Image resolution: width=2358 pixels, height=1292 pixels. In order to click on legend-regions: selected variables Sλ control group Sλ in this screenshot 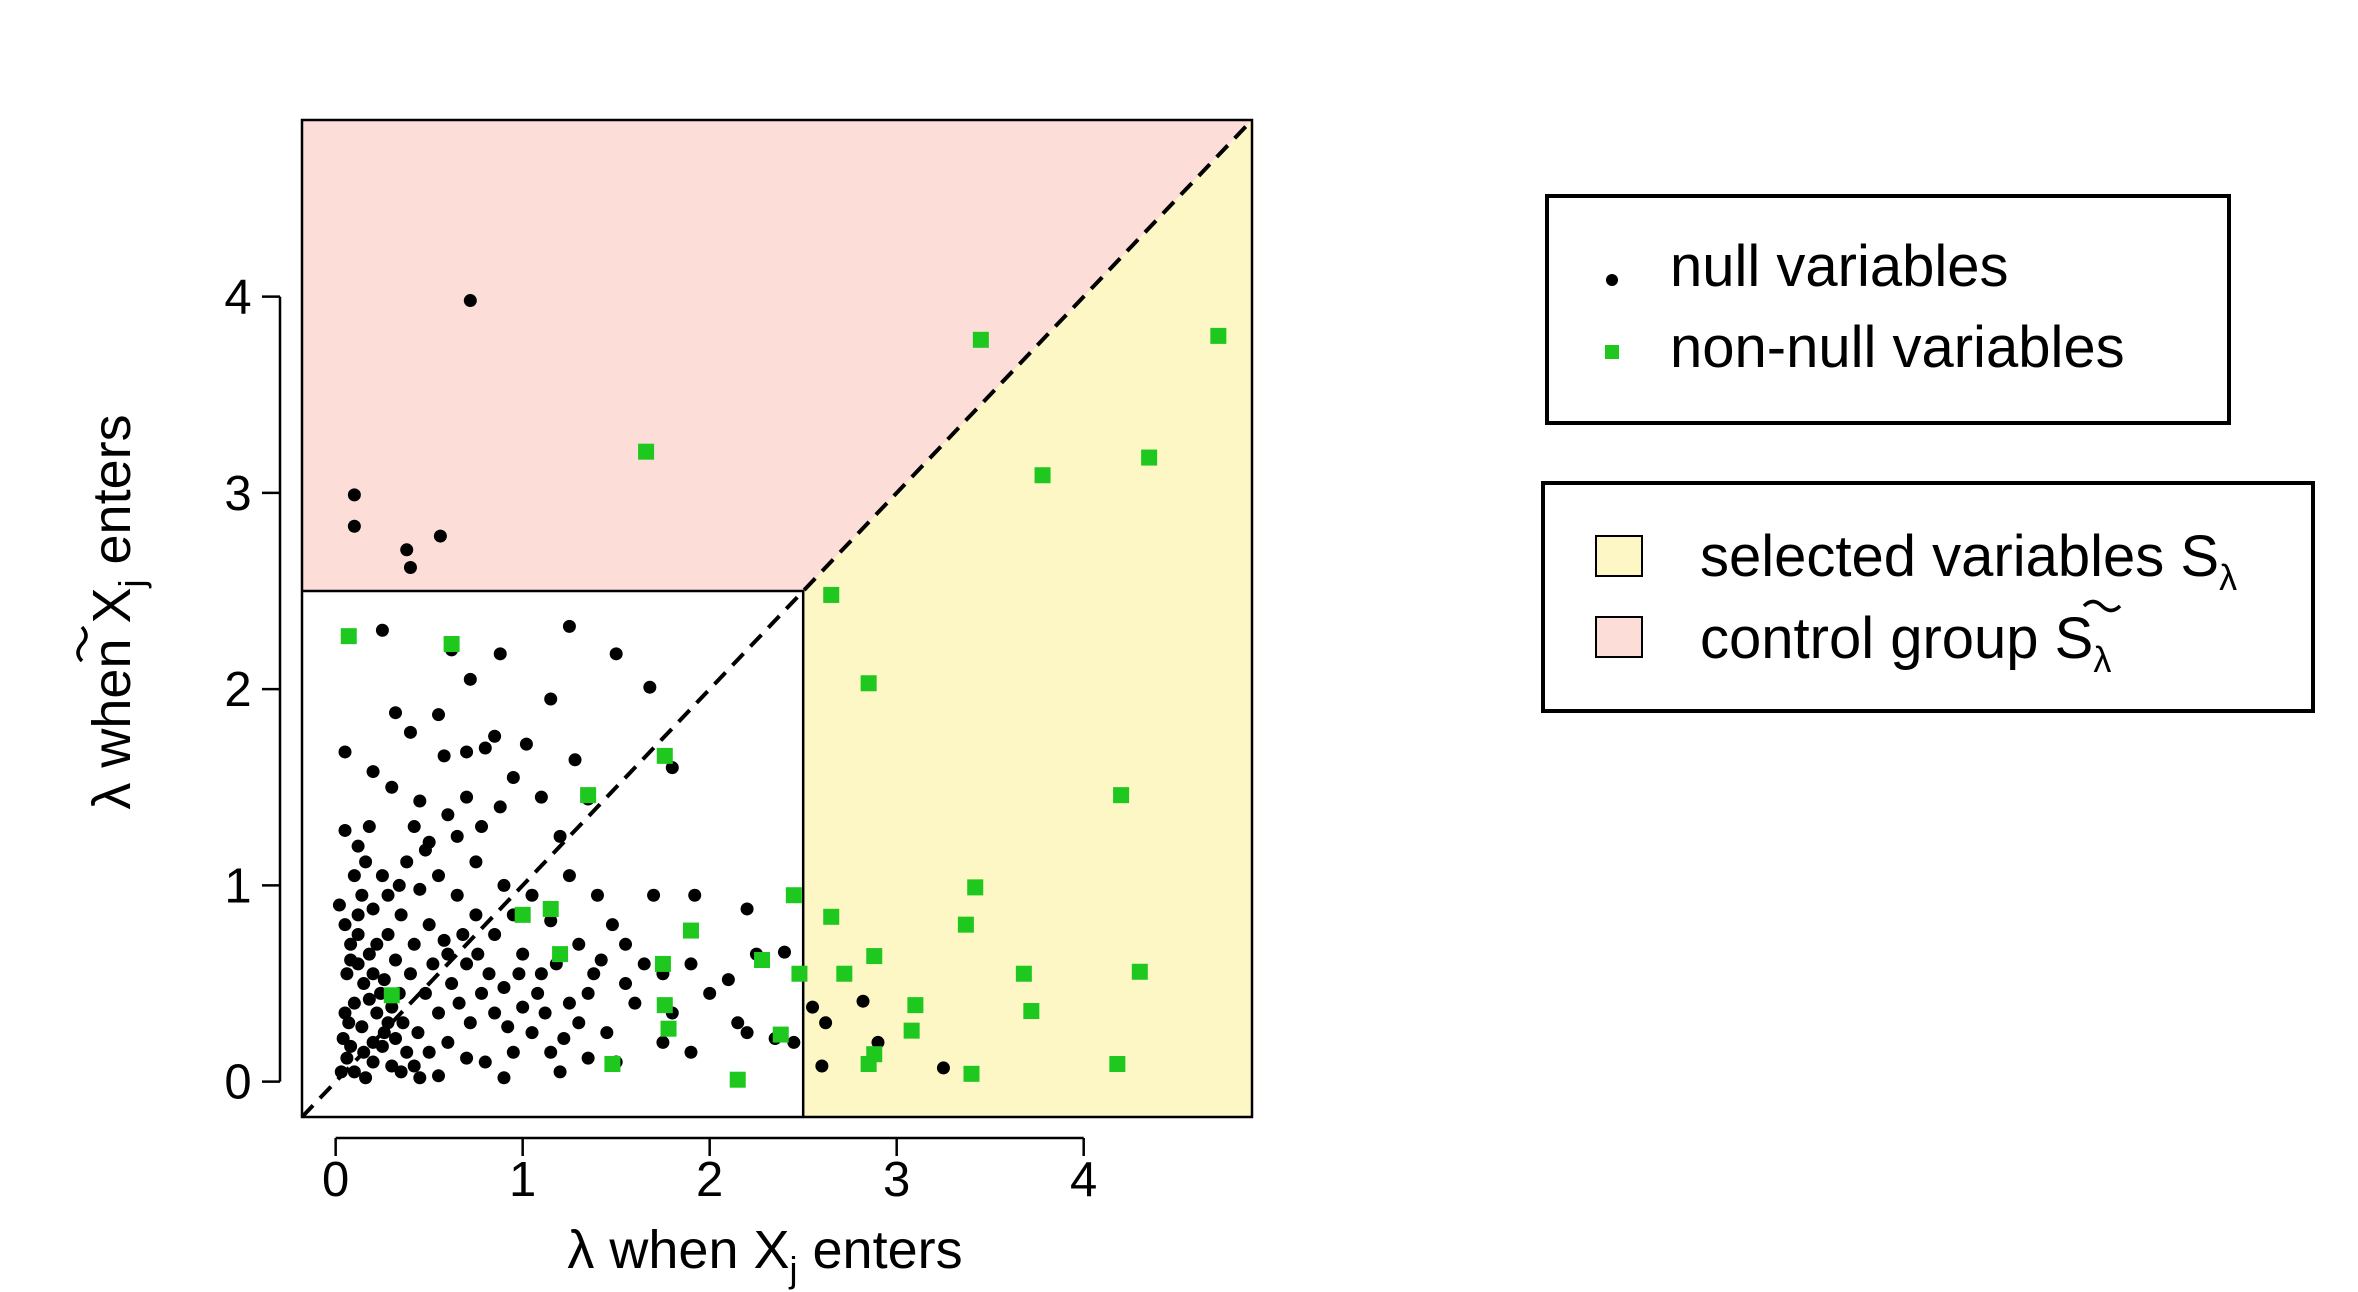, I will do `click(1928, 597)`.